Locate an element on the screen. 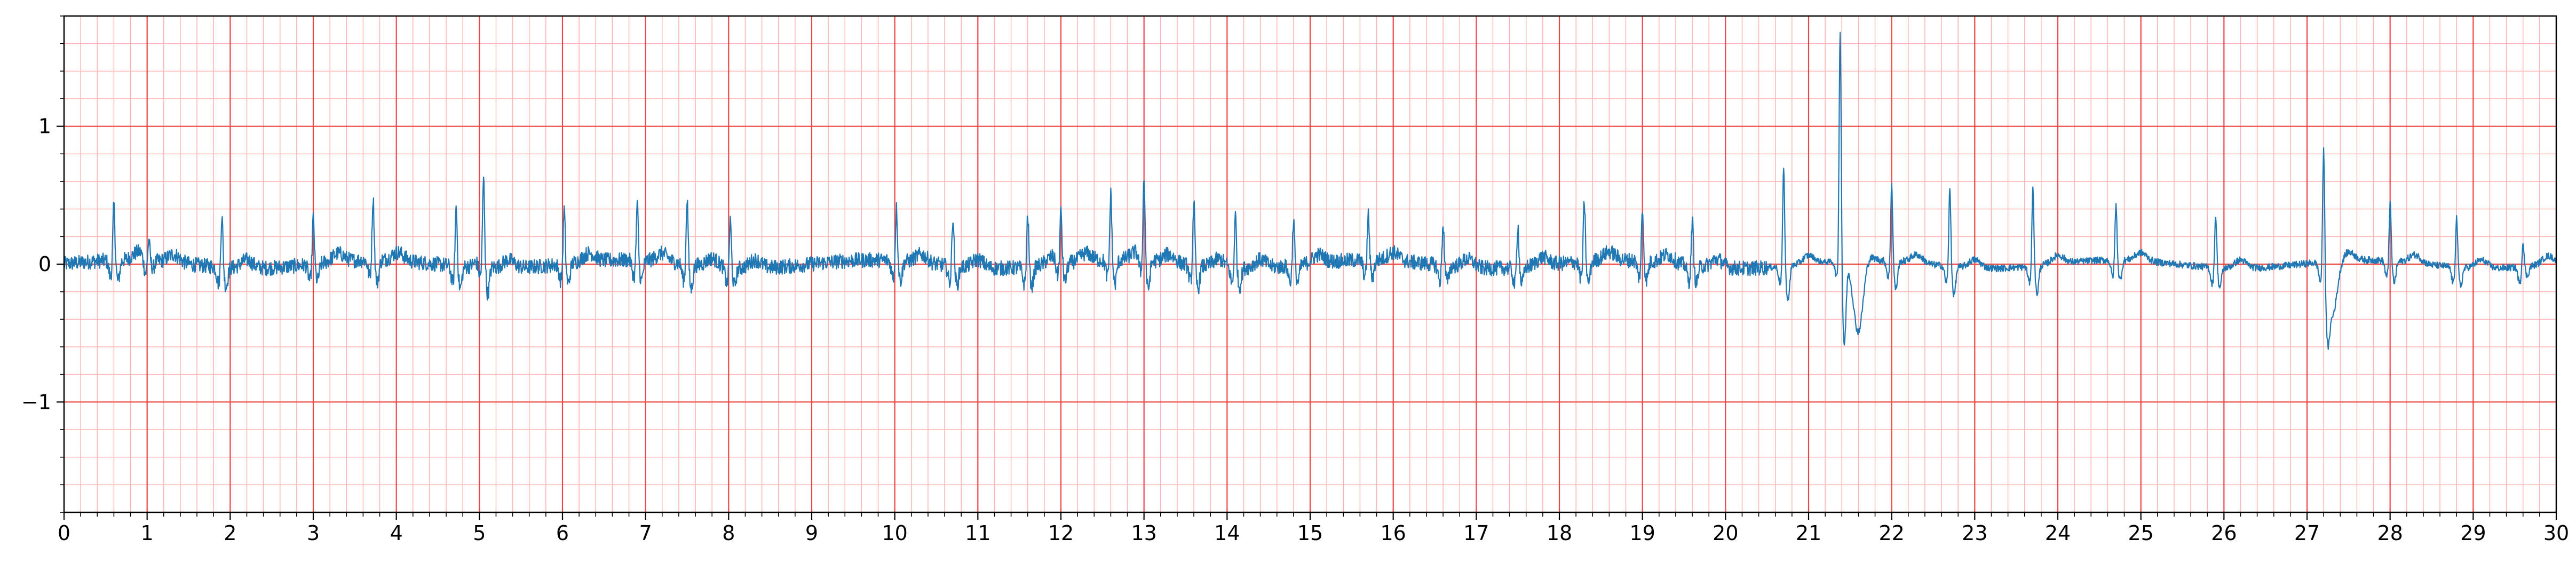 This screenshot has height=563, width=2576. x-tick-label: 6 is located at coordinates (562, 533).